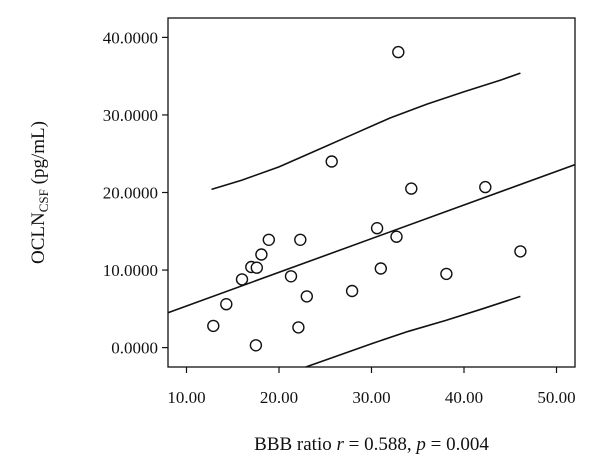  What do you see at coordinates (464, 397) in the screenshot?
I see `x-tick-label: 40.00` at bounding box center [464, 397].